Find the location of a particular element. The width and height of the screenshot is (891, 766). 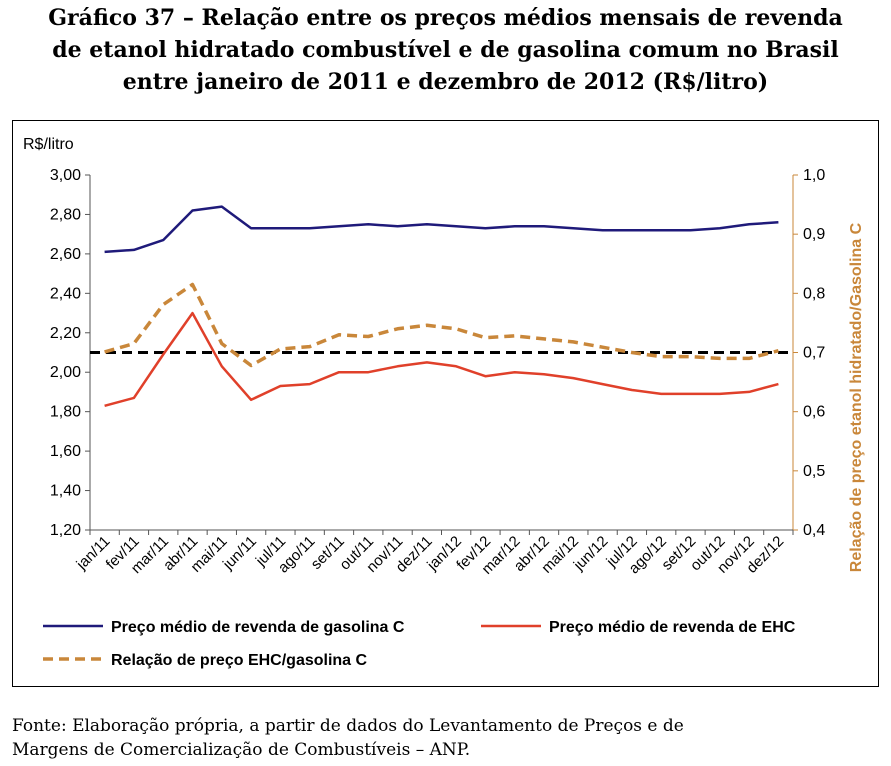

right-tick-label: 0,9 is located at coordinates (814, 234).